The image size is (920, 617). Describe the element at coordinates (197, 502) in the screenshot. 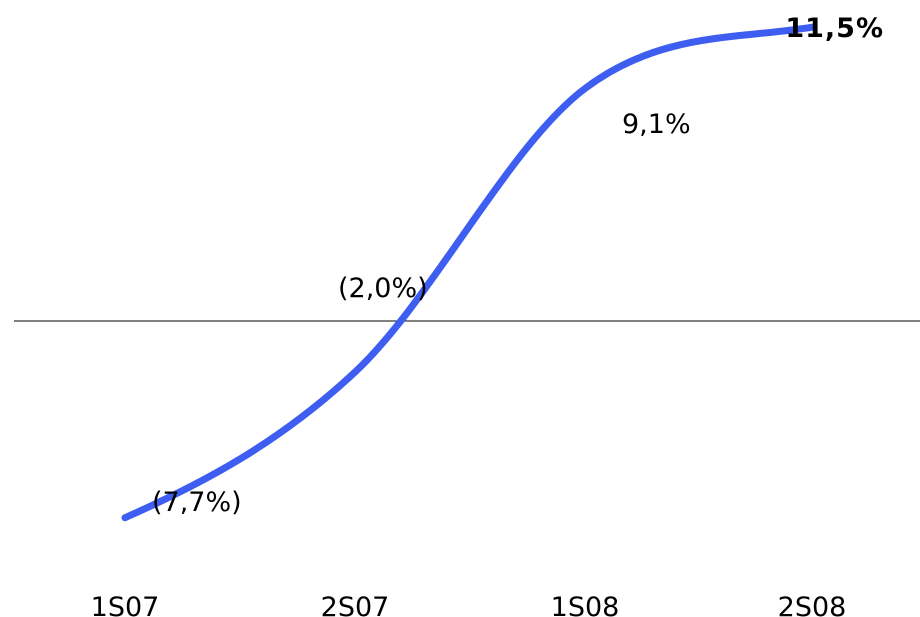

I see `data-label: (7,7%)` at that location.